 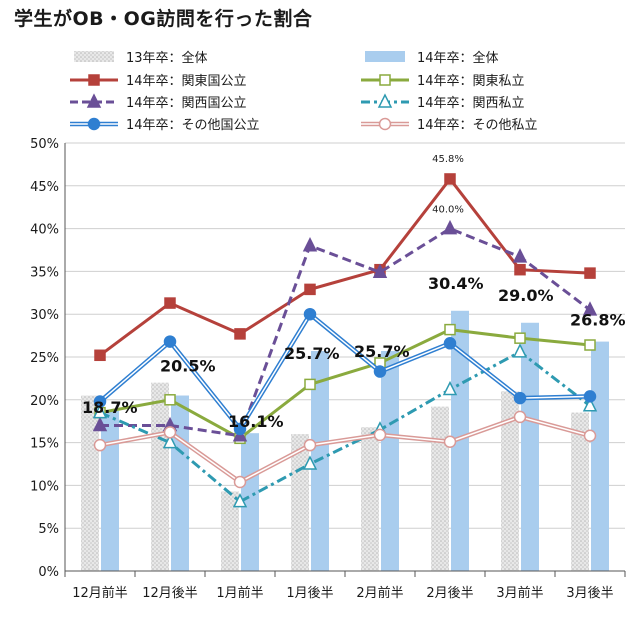 What do you see at coordinates (158, 102) in the screenshot?
I see `legend-item: 14年卒：関西国公立` at bounding box center [158, 102].